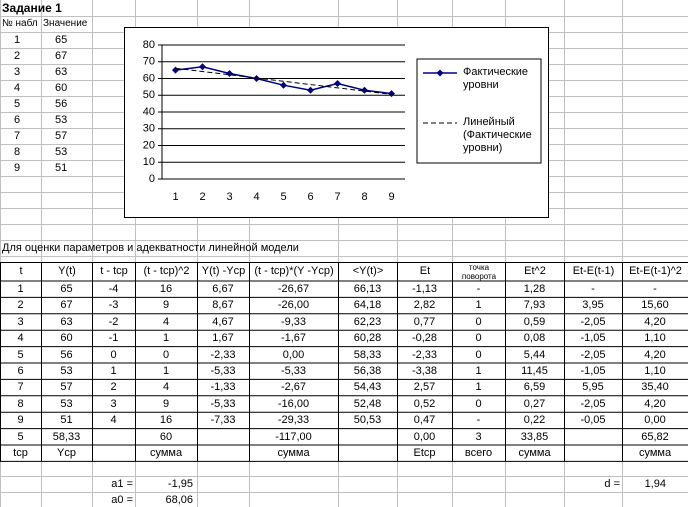 This screenshot has height=507, width=688. What do you see at coordinates (479, 111) in the screenshot?
I see `legend-box` at bounding box center [479, 111].